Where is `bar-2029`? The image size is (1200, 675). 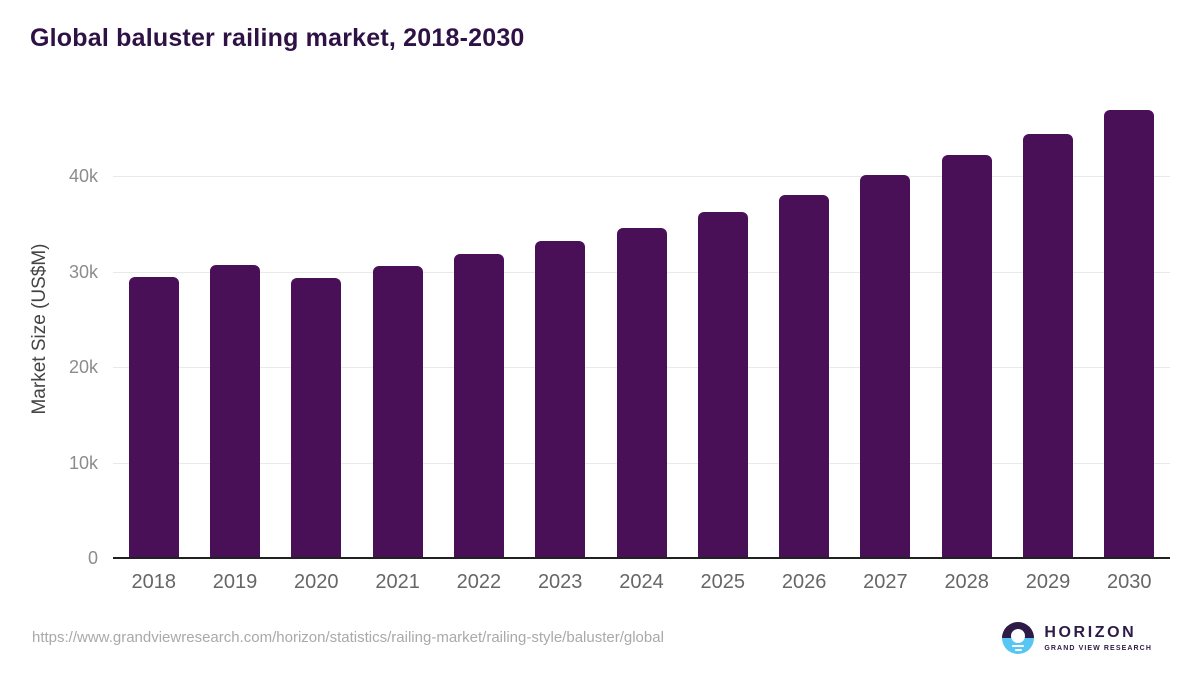 bar-2029 is located at coordinates (1048, 346).